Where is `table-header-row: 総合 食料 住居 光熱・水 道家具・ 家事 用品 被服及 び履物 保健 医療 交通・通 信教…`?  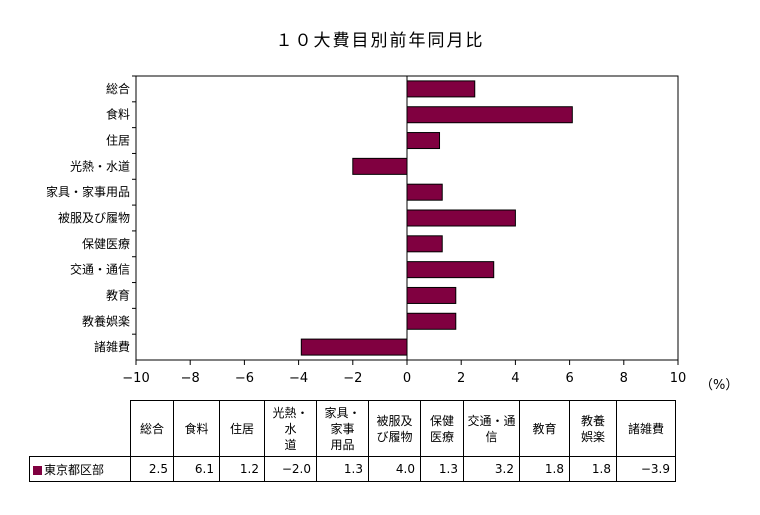
table-header-row: 総合 食料 住居 光熱・水 道家具・ 家事 用品 被服及 び履物 保健 医療 交通・通 信教… is located at coordinates (352, 428).